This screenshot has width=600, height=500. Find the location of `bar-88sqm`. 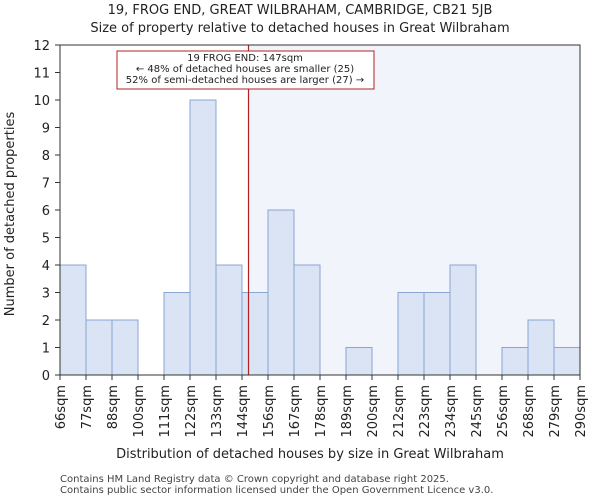

bar-88sqm is located at coordinates (125, 347).